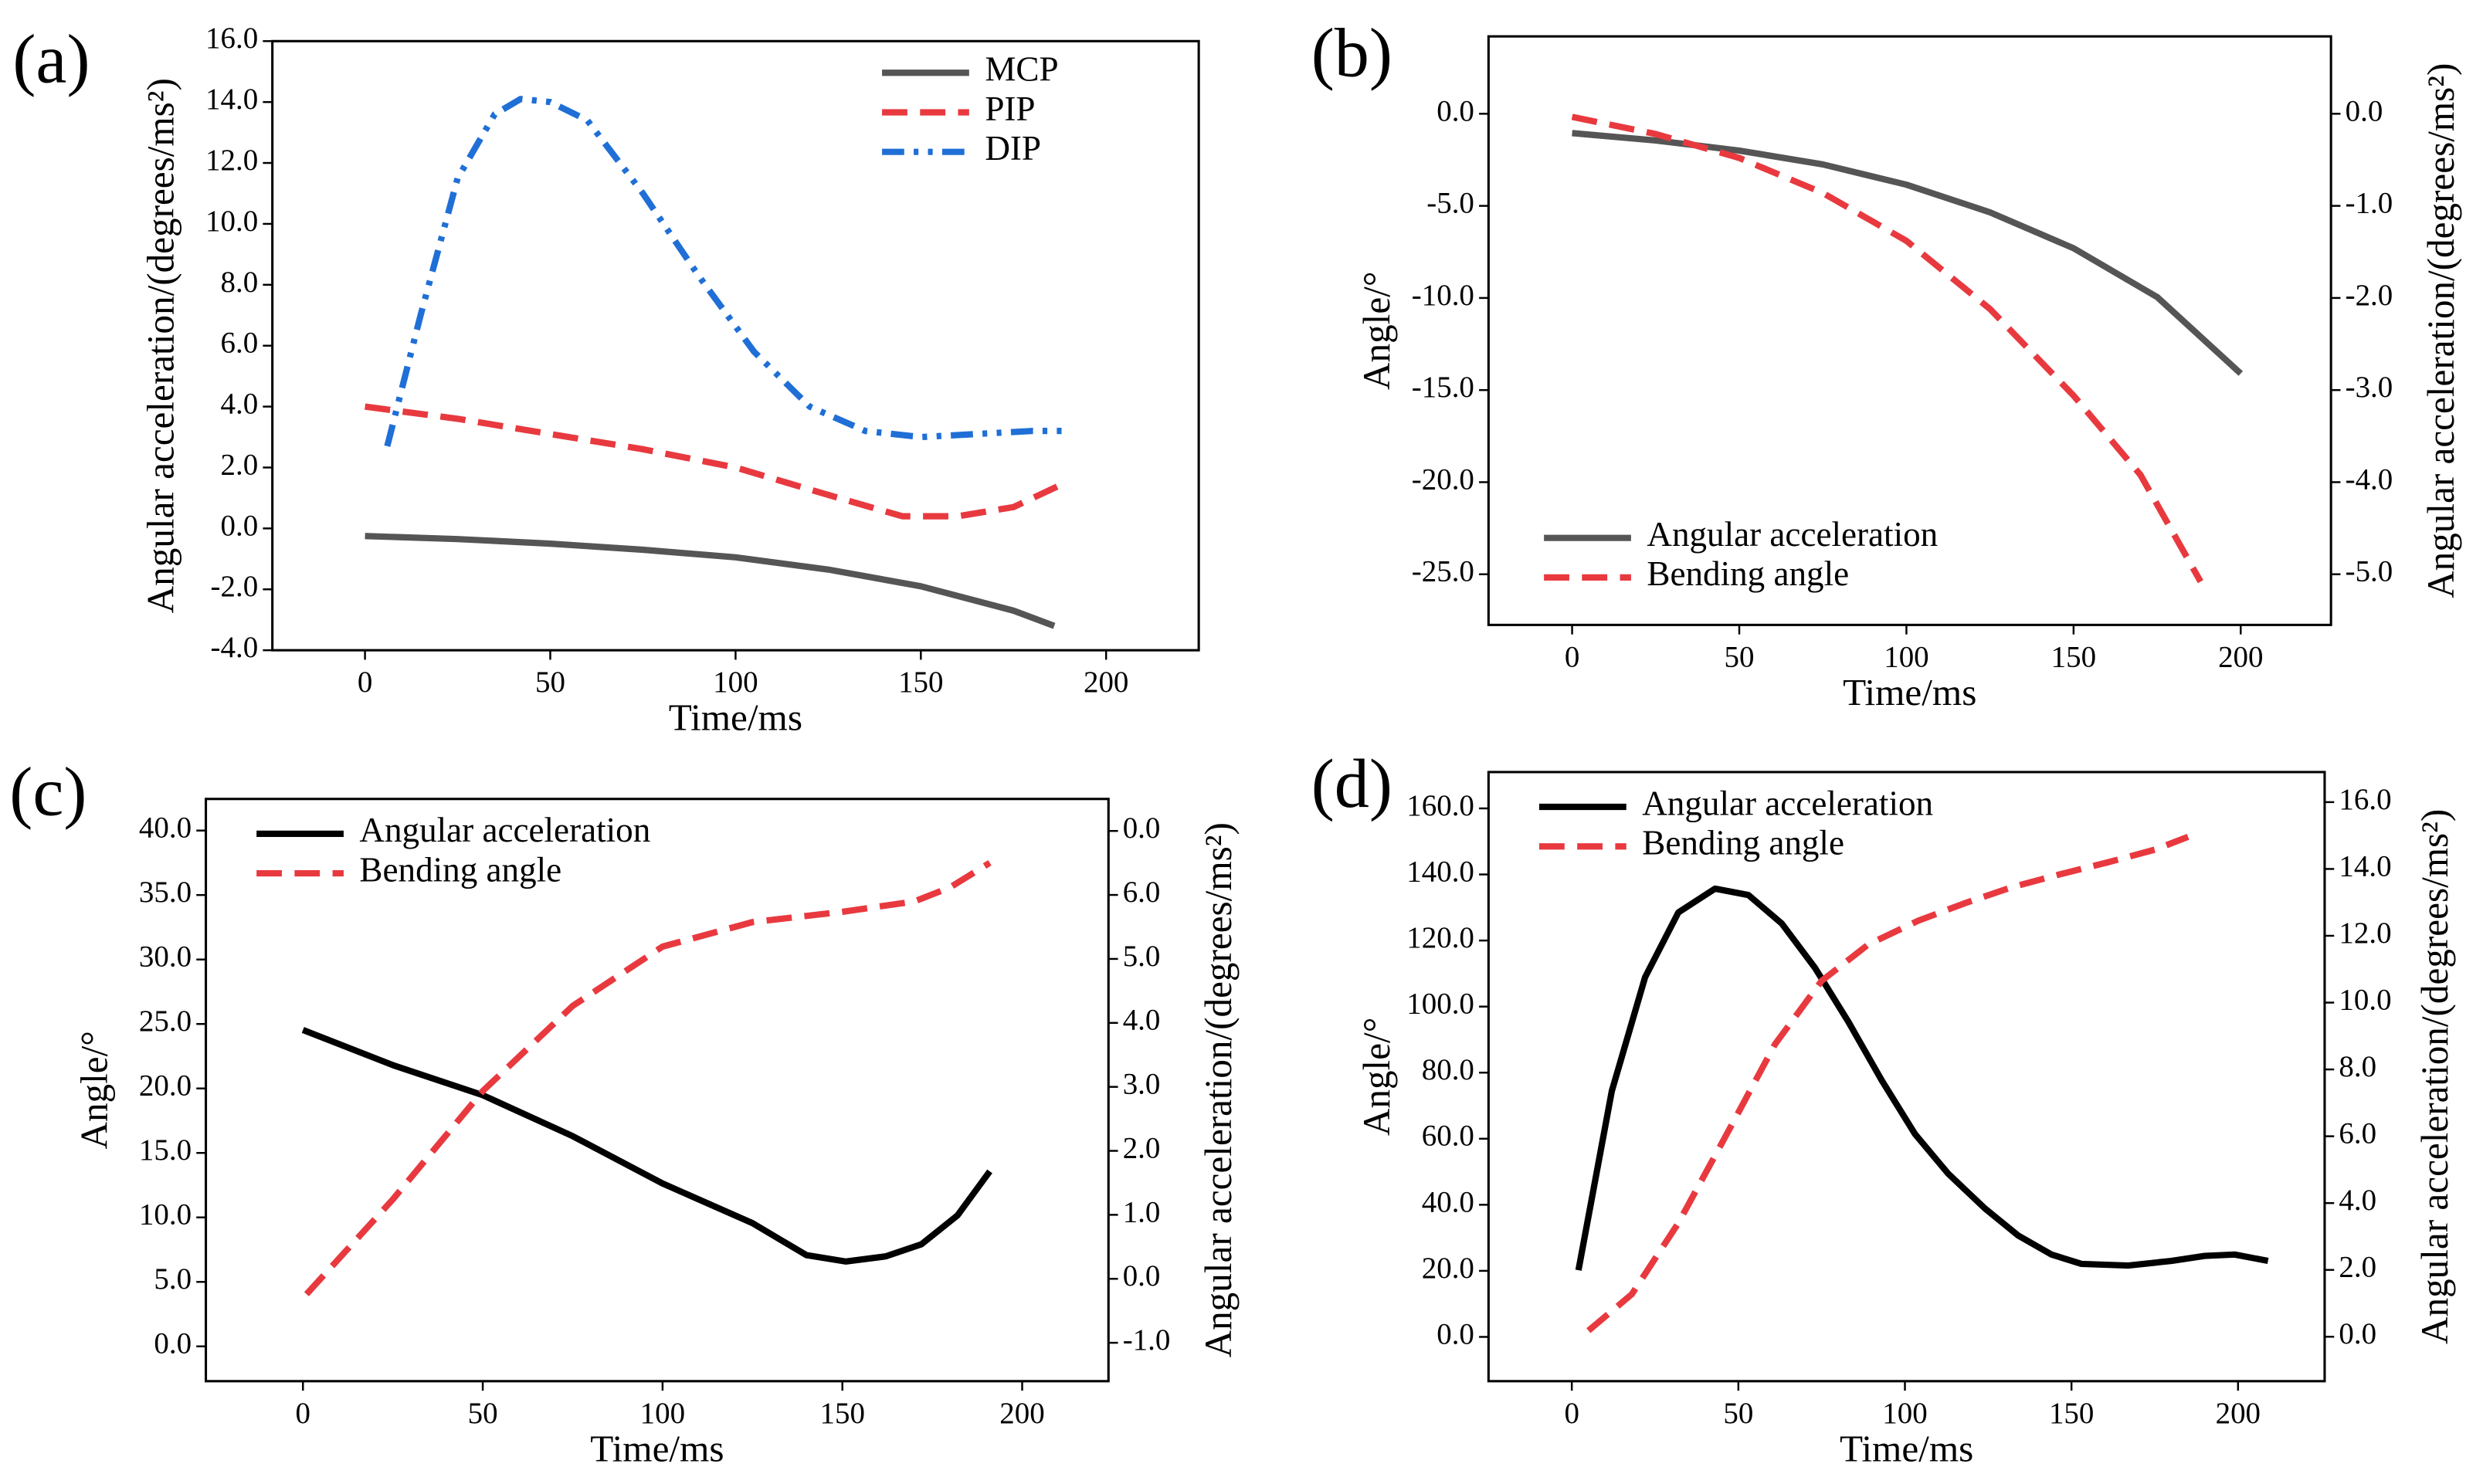  What do you see at coordinates (51, 59) in the screenshot?
I see `panel-label: (a)` at bounding box center [51, 59].